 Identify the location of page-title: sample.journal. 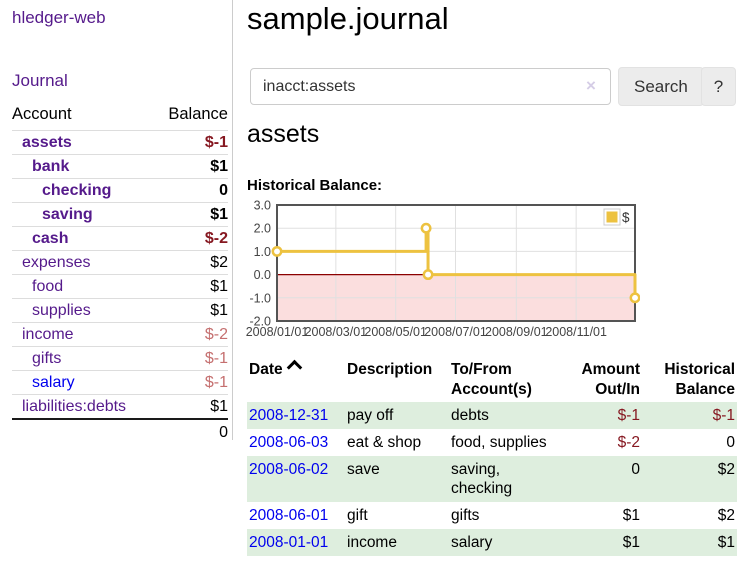
(348, 18).